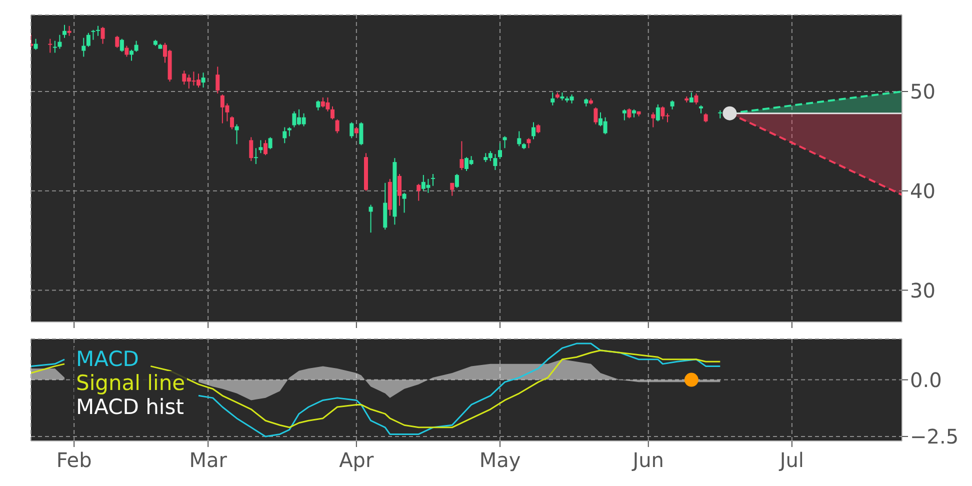 Image resolution: width=972 pixels, height=486 pixels. I want to click on series-label: MACD, so click(107, 359).